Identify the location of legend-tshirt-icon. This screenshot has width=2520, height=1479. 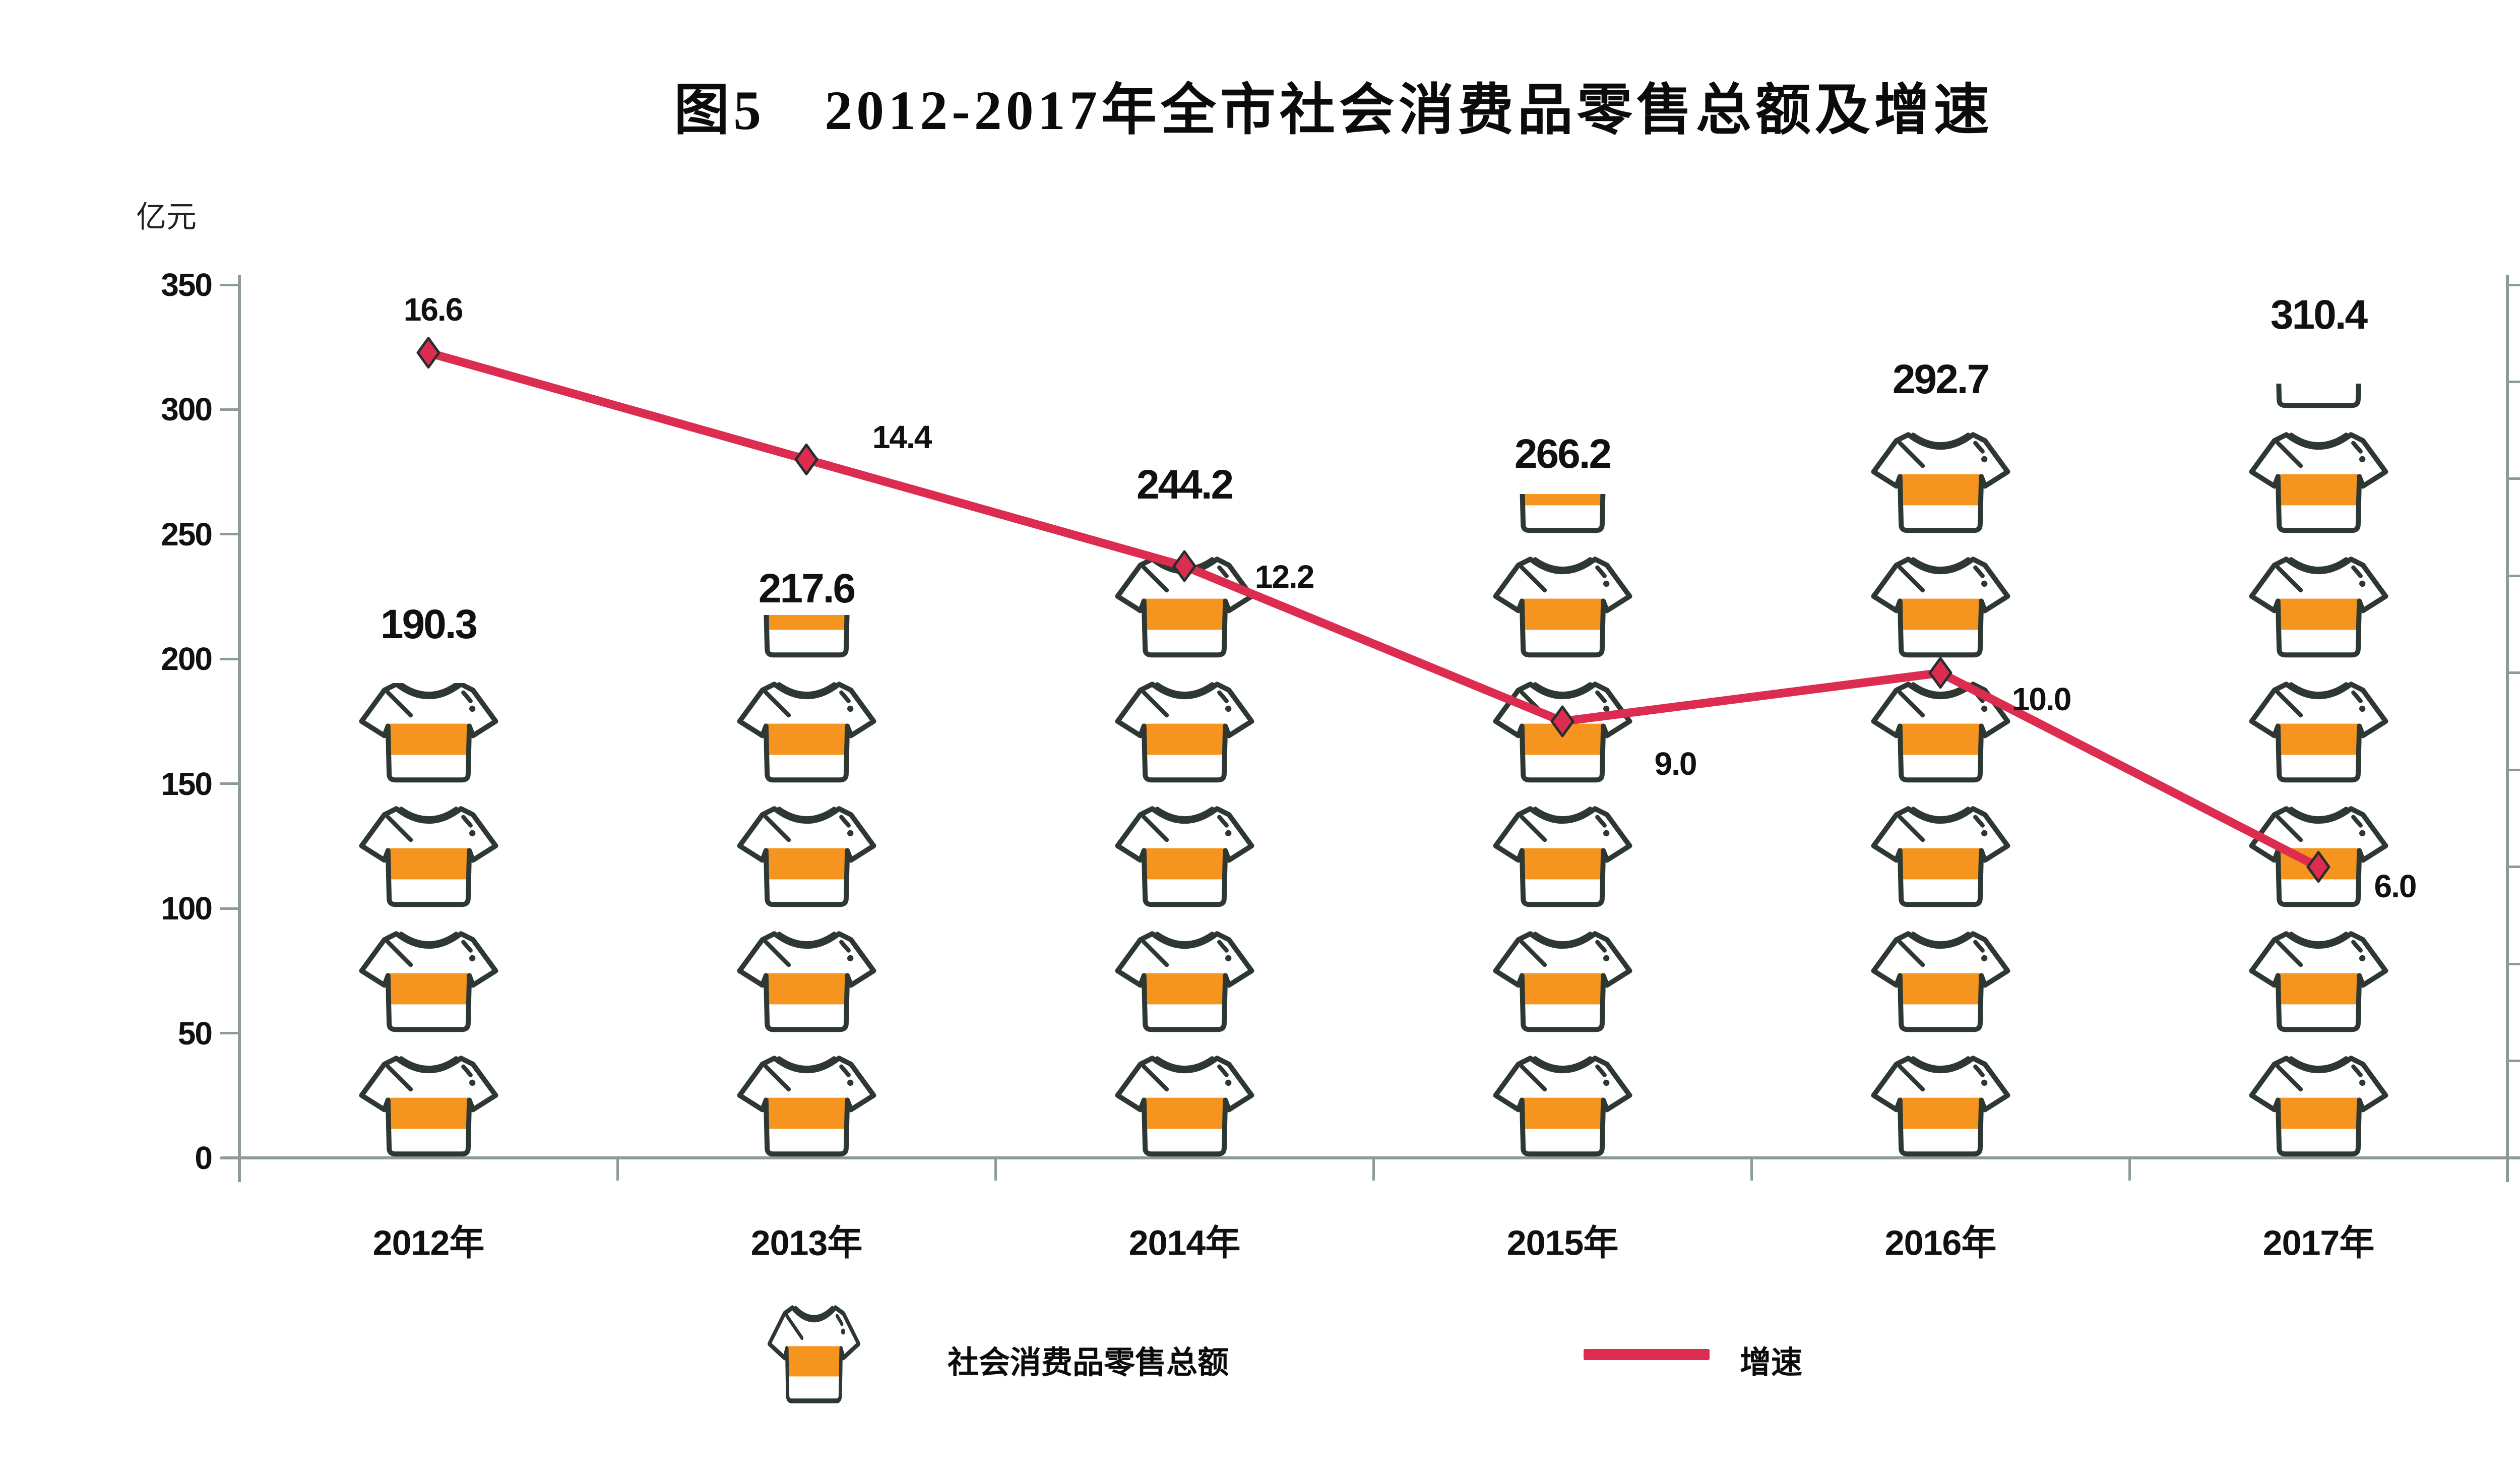
(814, 1352).